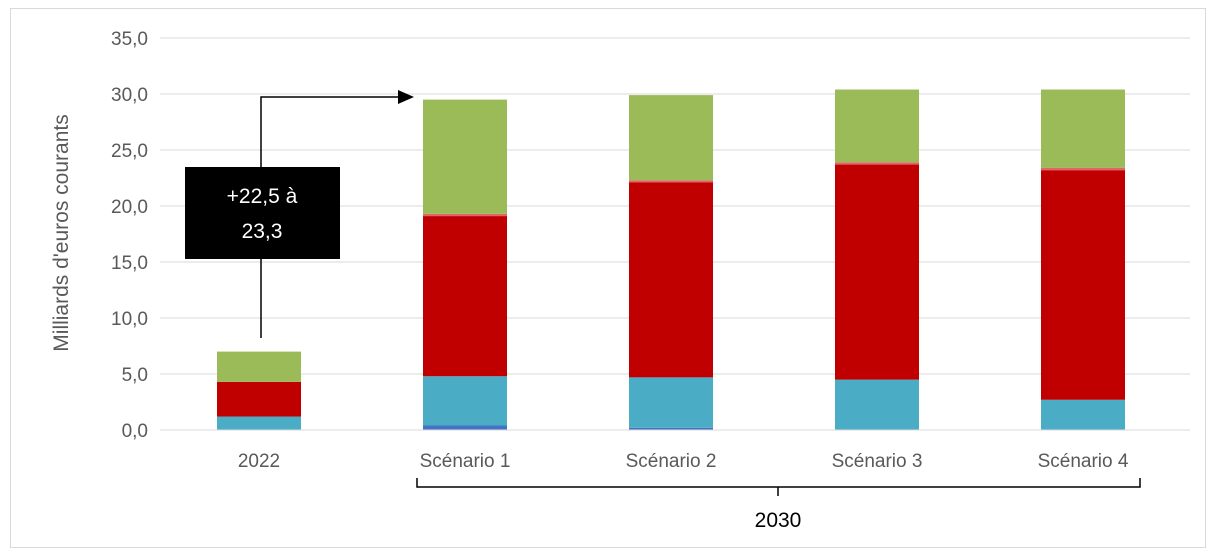 Image resolution: width=1208 pixels, height=548 pixels. I want to click on y-axis-title: Milliards d'euros courants, so click(61, 232).